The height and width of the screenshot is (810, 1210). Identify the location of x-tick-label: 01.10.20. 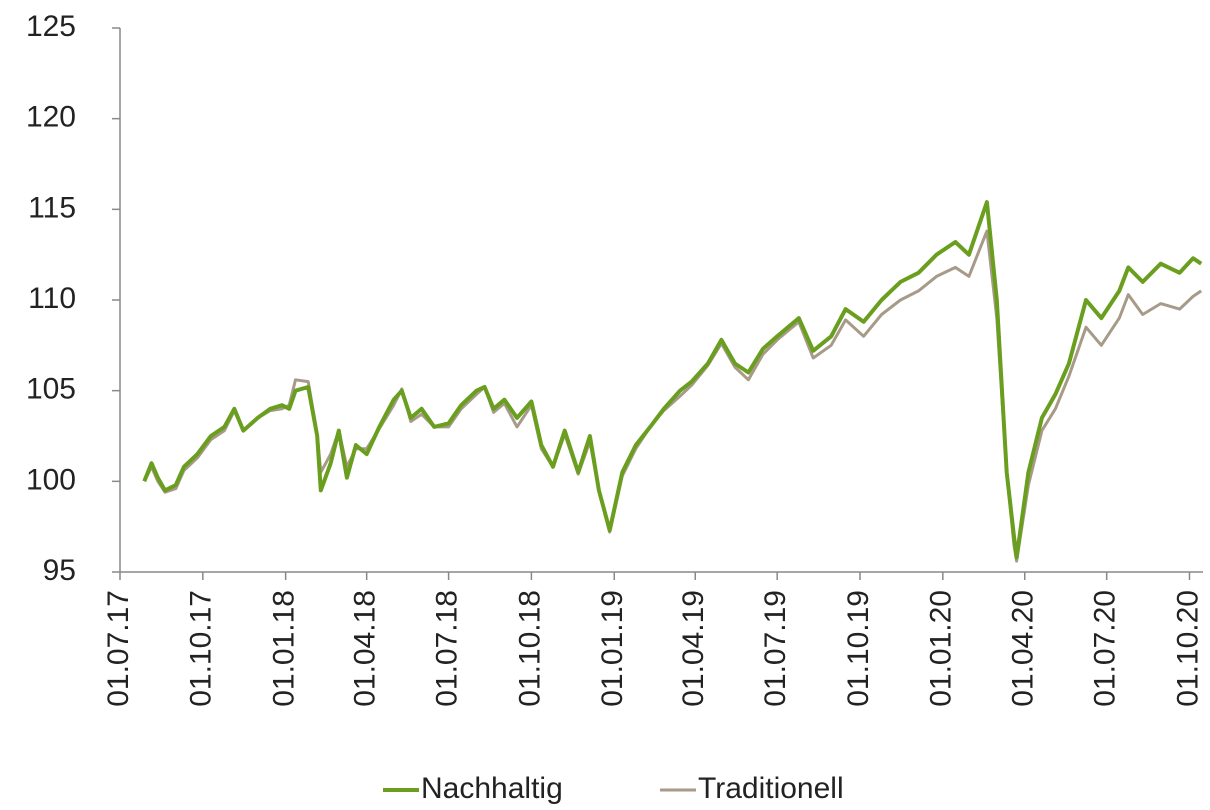
(1187, 648).